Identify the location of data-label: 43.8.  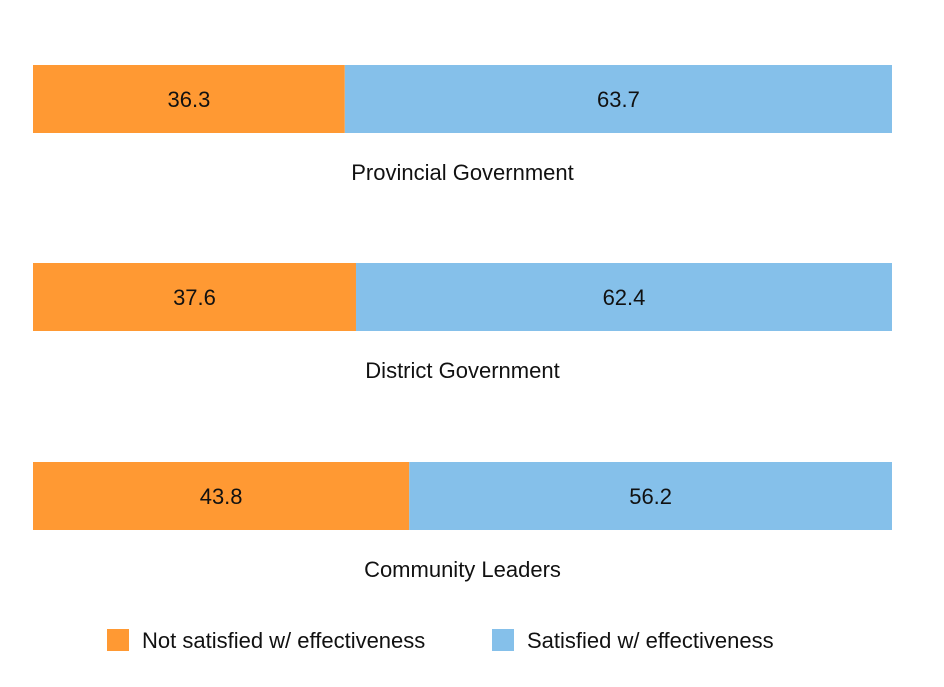
(221, 496).